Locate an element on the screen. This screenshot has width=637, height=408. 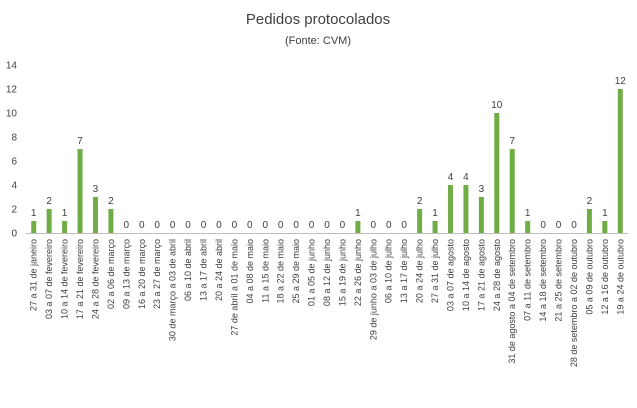
x-tick-label: 02 a 06 de março is located at coordinates (111, 274).